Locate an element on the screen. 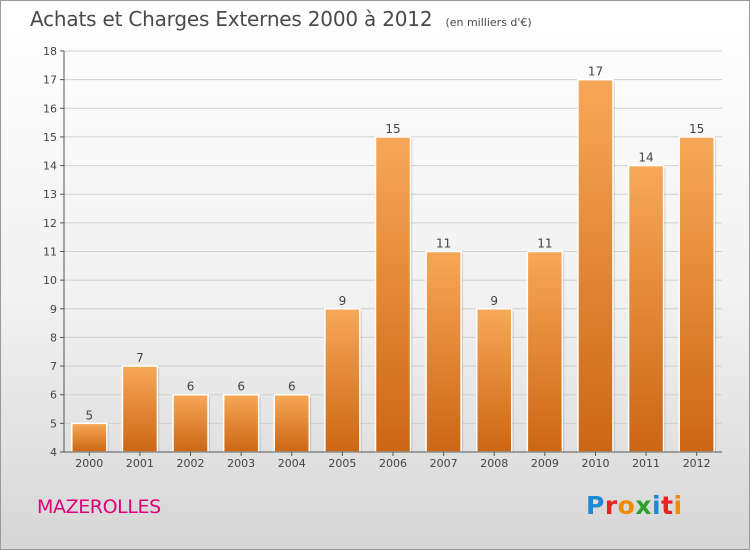 The height and width of the screenshot is (550, 750). y-tick-label: 18 is located at coordinates (50, 51).